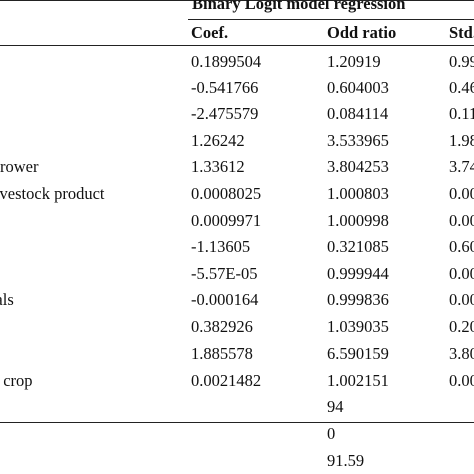  Describe the element at coordinates (461, 87) in the screenshot. I see `row-std-value: 0.46` at that location.